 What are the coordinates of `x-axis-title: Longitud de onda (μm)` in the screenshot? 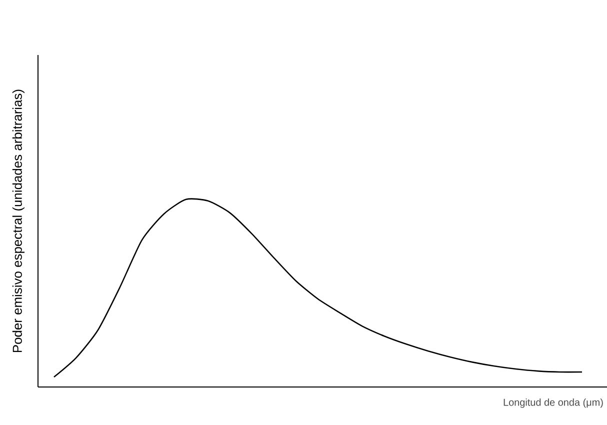 It's located at (553, 403).